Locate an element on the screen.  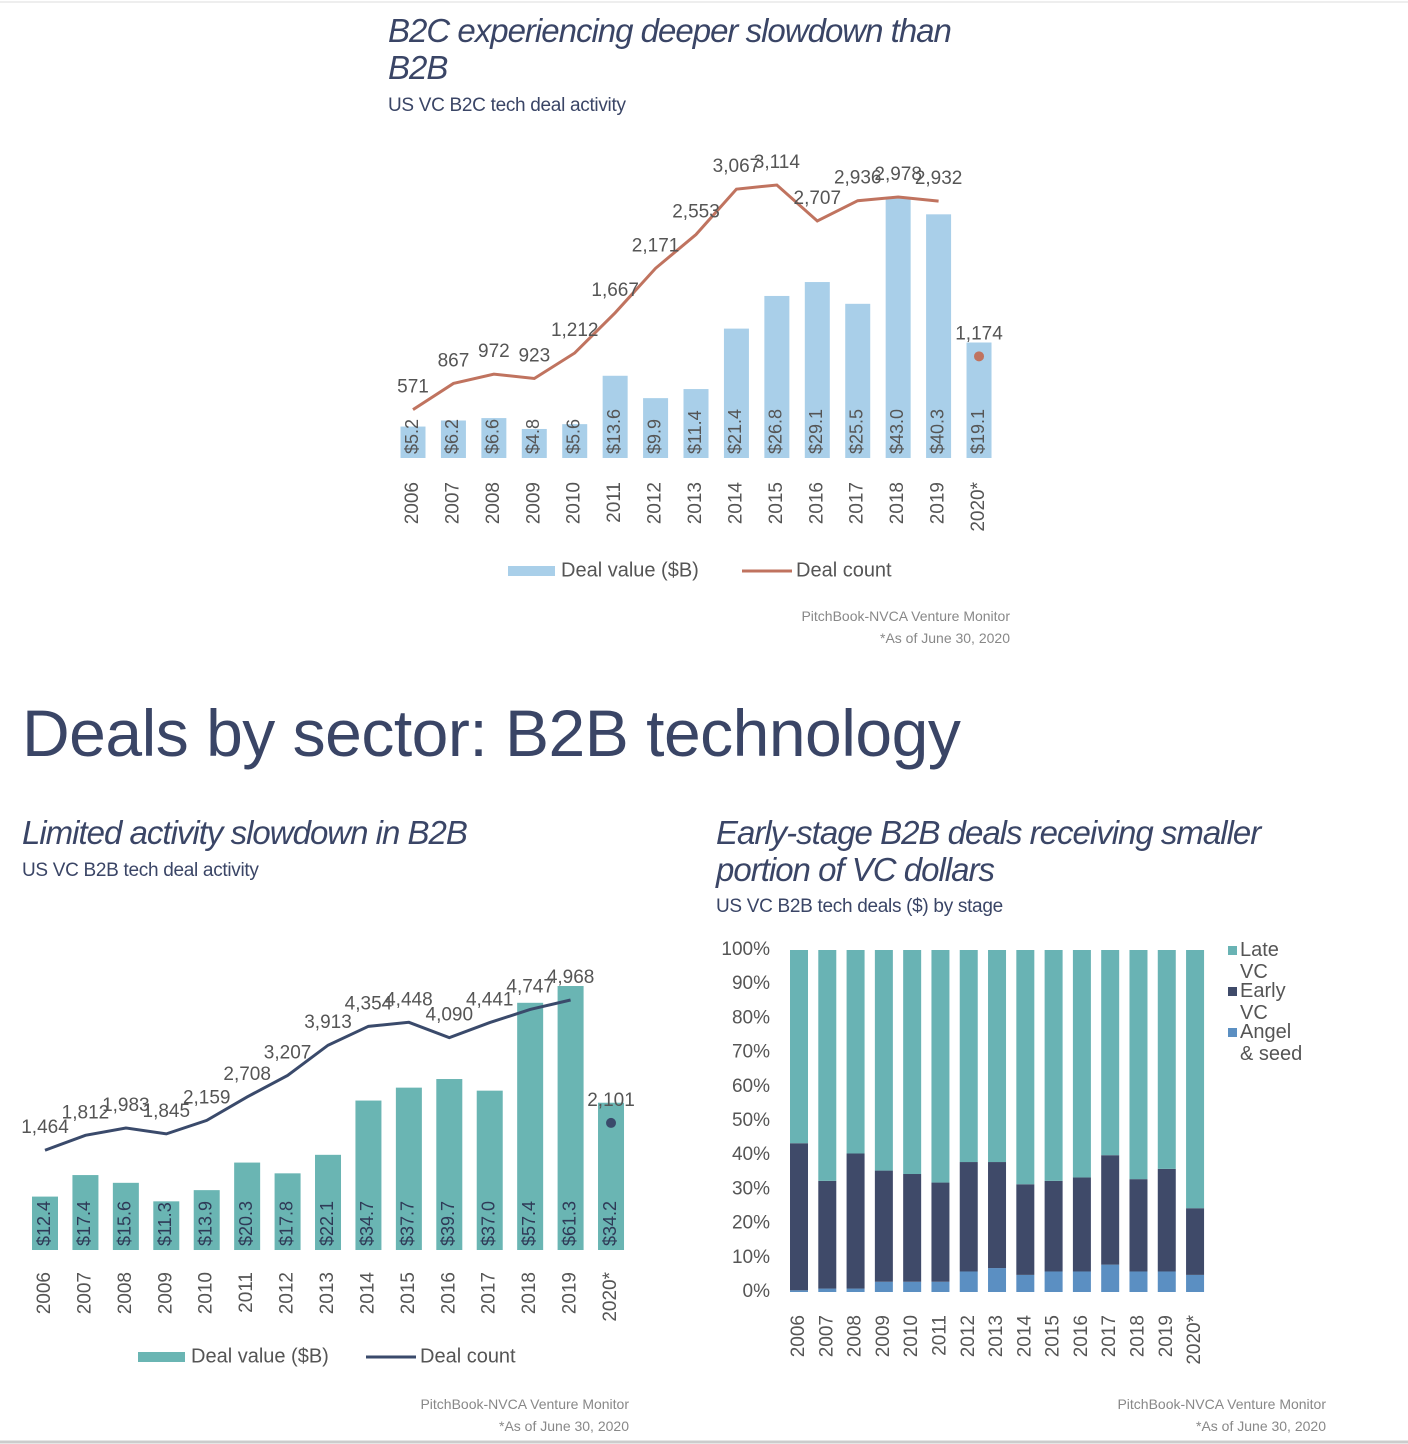
y-tick-label: 40% is located at coordinates (751, 1154).